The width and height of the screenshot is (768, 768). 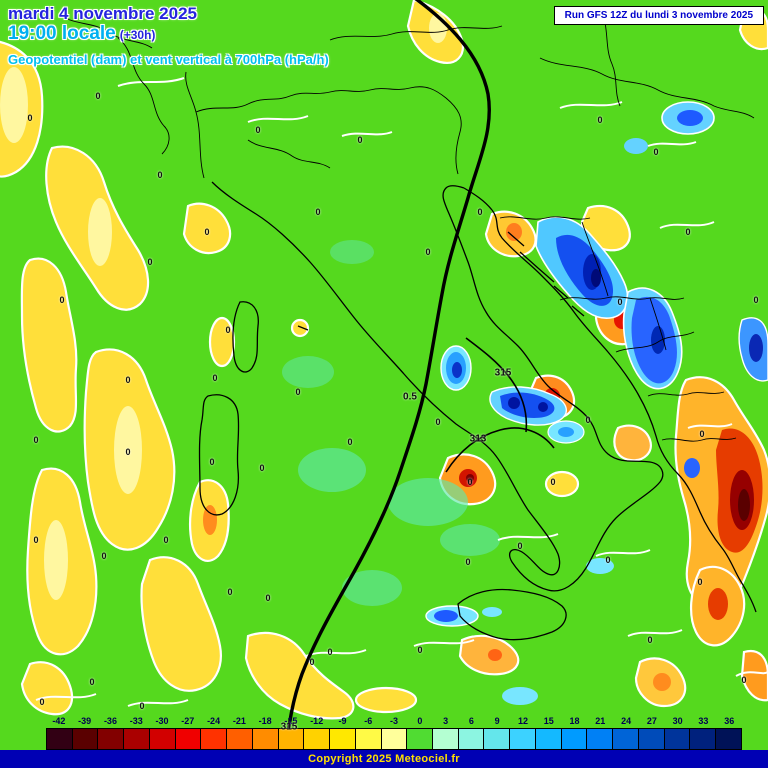 What do you see at coordinates (703, 721) in the screenshot?
I see `colorbar-tick-label: 33` at bounding box center [703, 721].